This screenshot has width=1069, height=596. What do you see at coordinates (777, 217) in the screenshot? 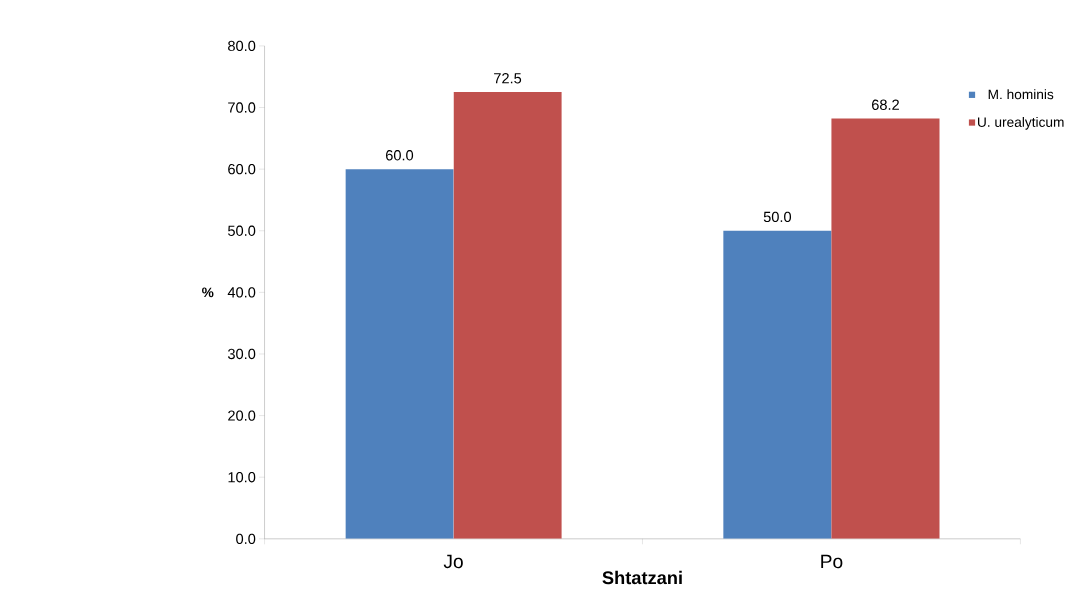
I see `data-label: 50.0` at bounding box center [777, 217].